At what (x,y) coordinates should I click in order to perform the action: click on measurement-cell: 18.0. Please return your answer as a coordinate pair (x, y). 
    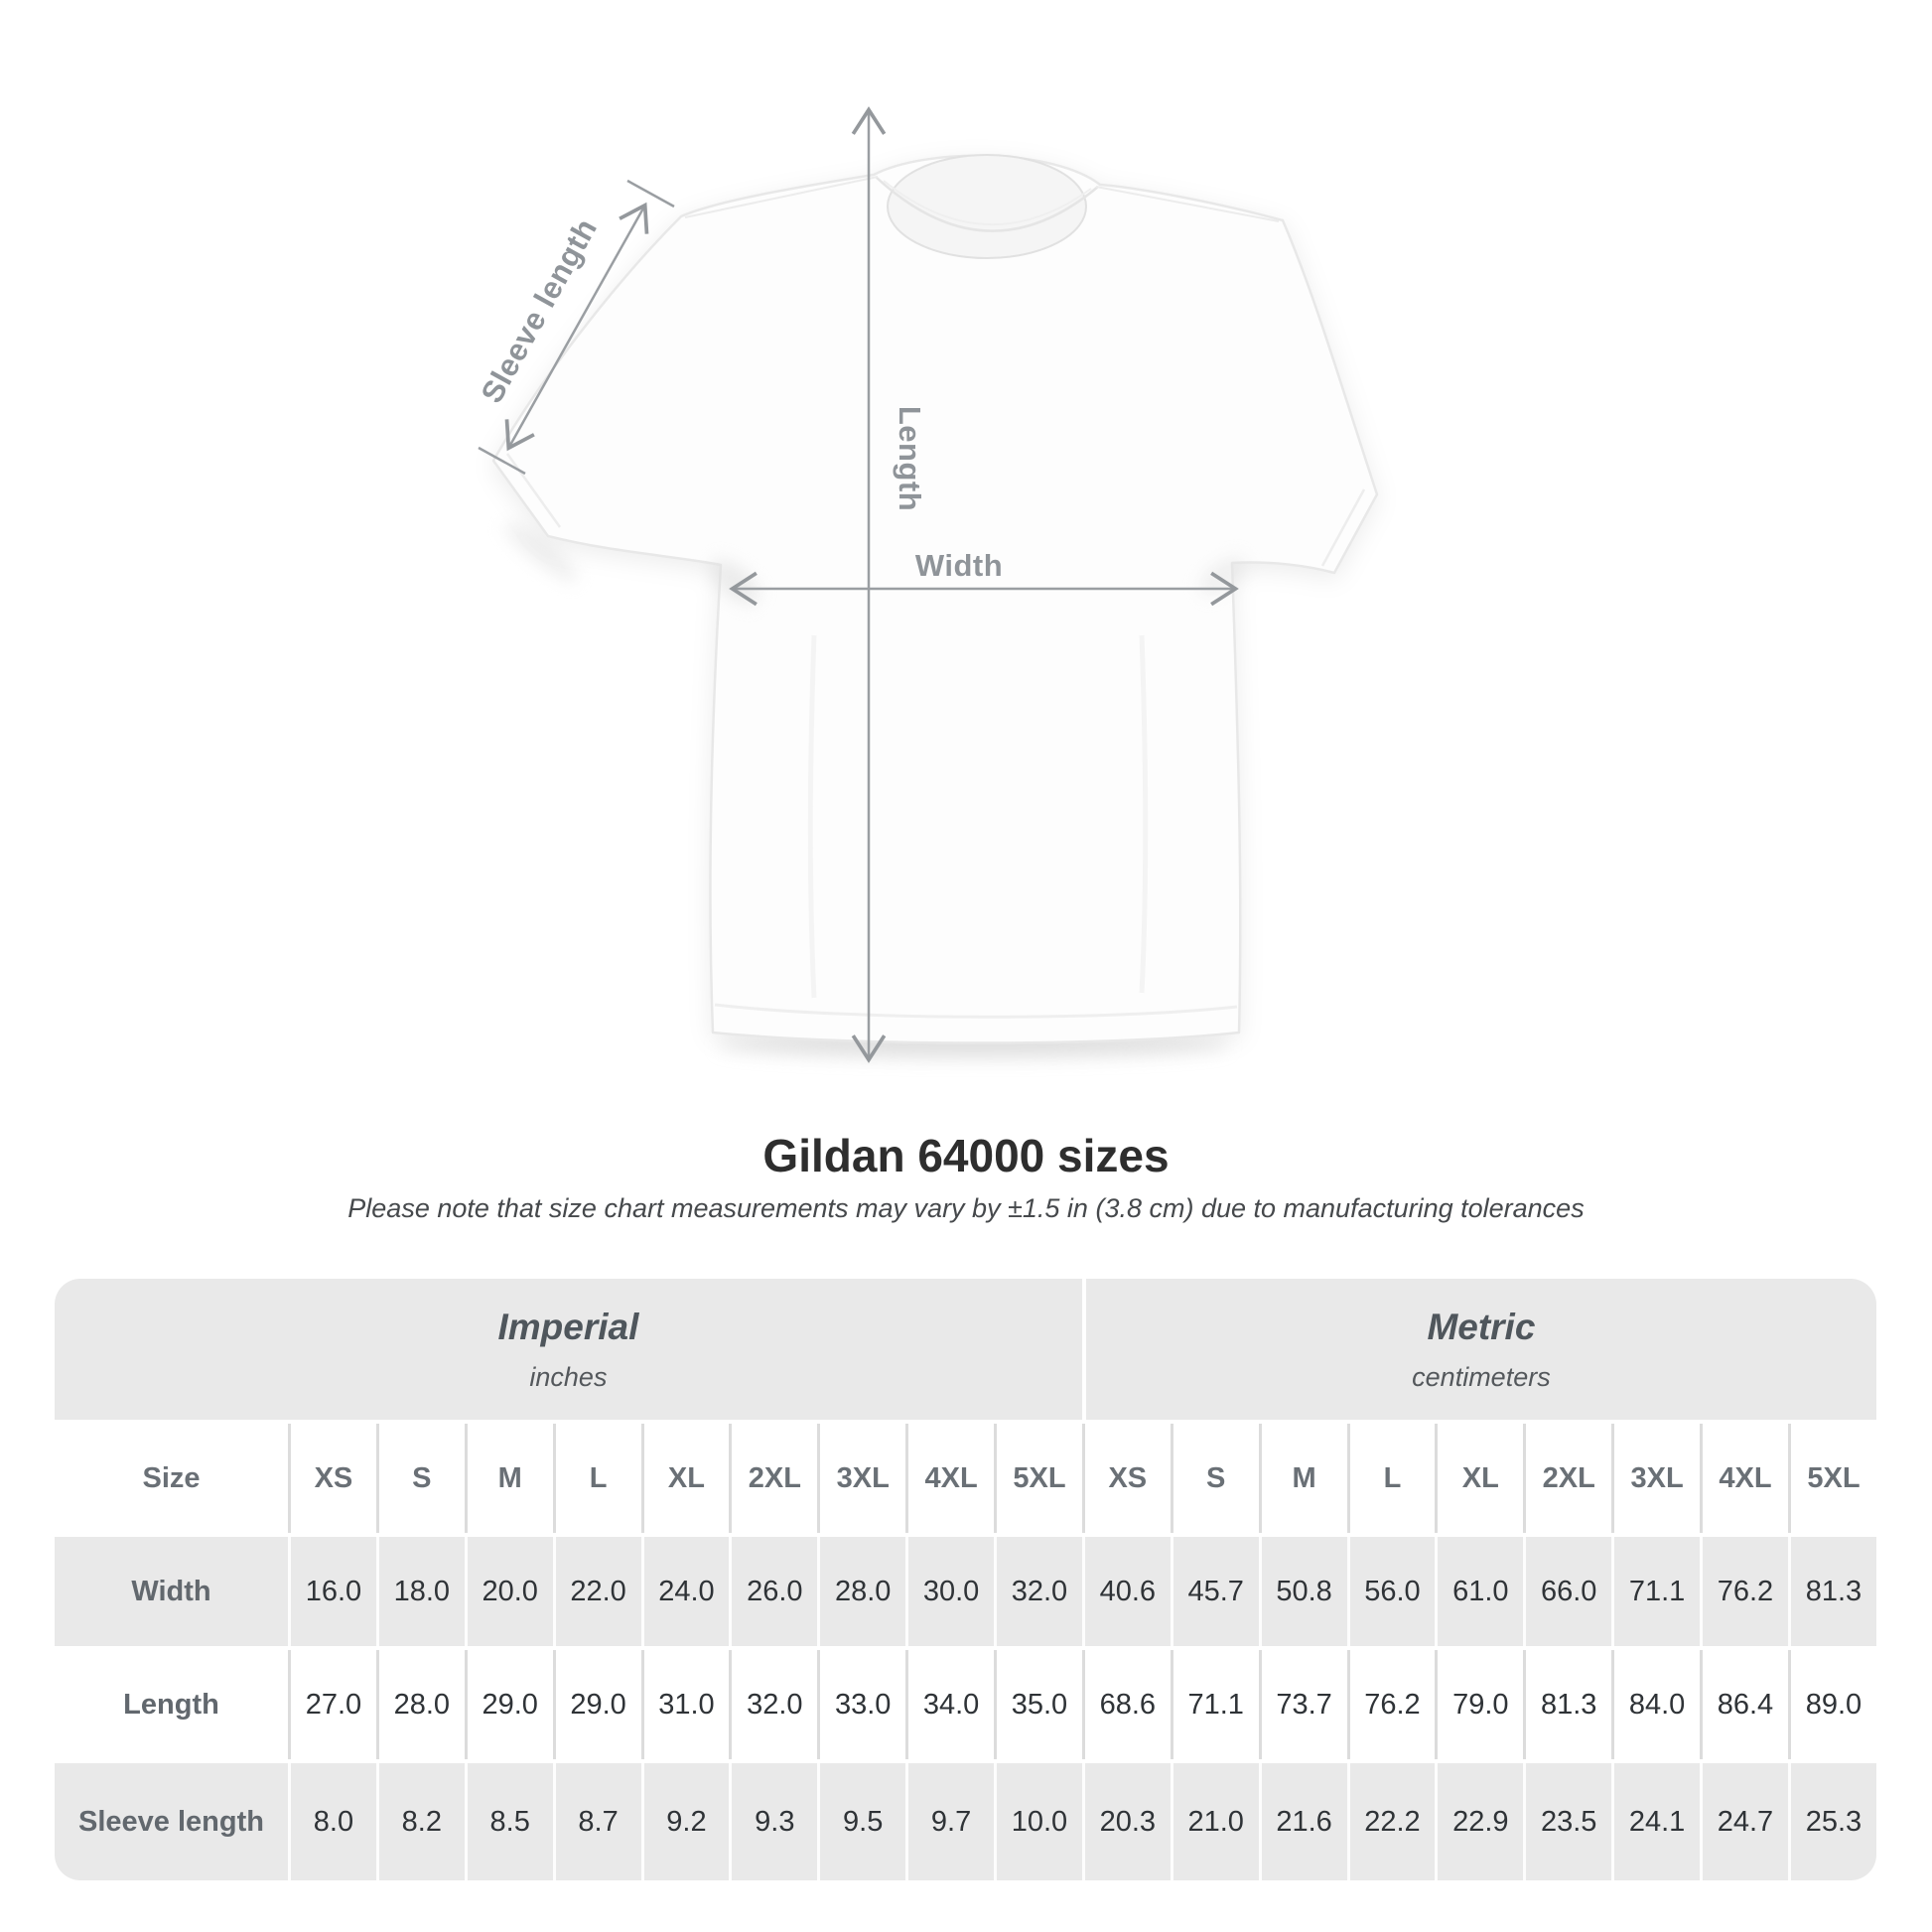
    Looking at the image, I should click on (420, 1592).